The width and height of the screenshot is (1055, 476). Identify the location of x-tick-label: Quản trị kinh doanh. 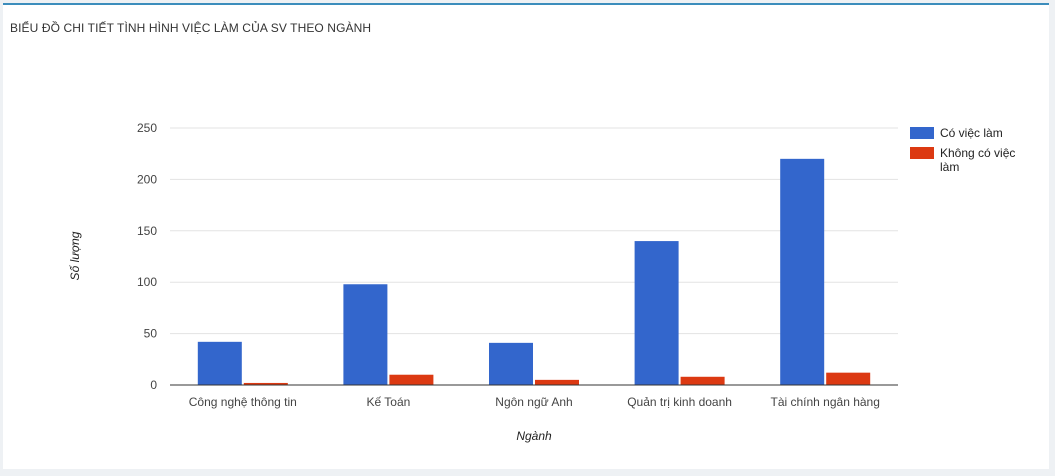
(679, 402).